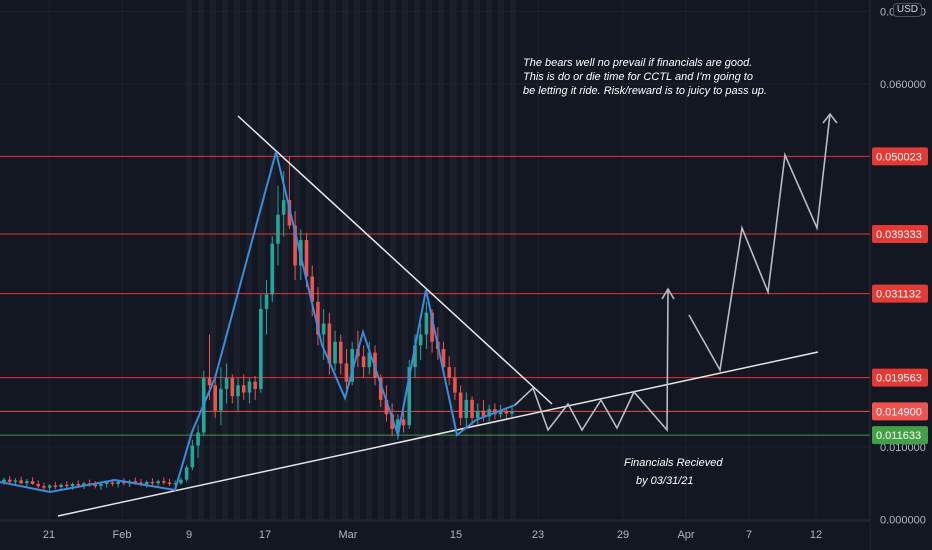 The image size is (932, 550). What do you see at coordinates (665, 481) in the screenshot?
I see `annotation-financials-date: by 03/31/21` at bounding box center [665, 481].